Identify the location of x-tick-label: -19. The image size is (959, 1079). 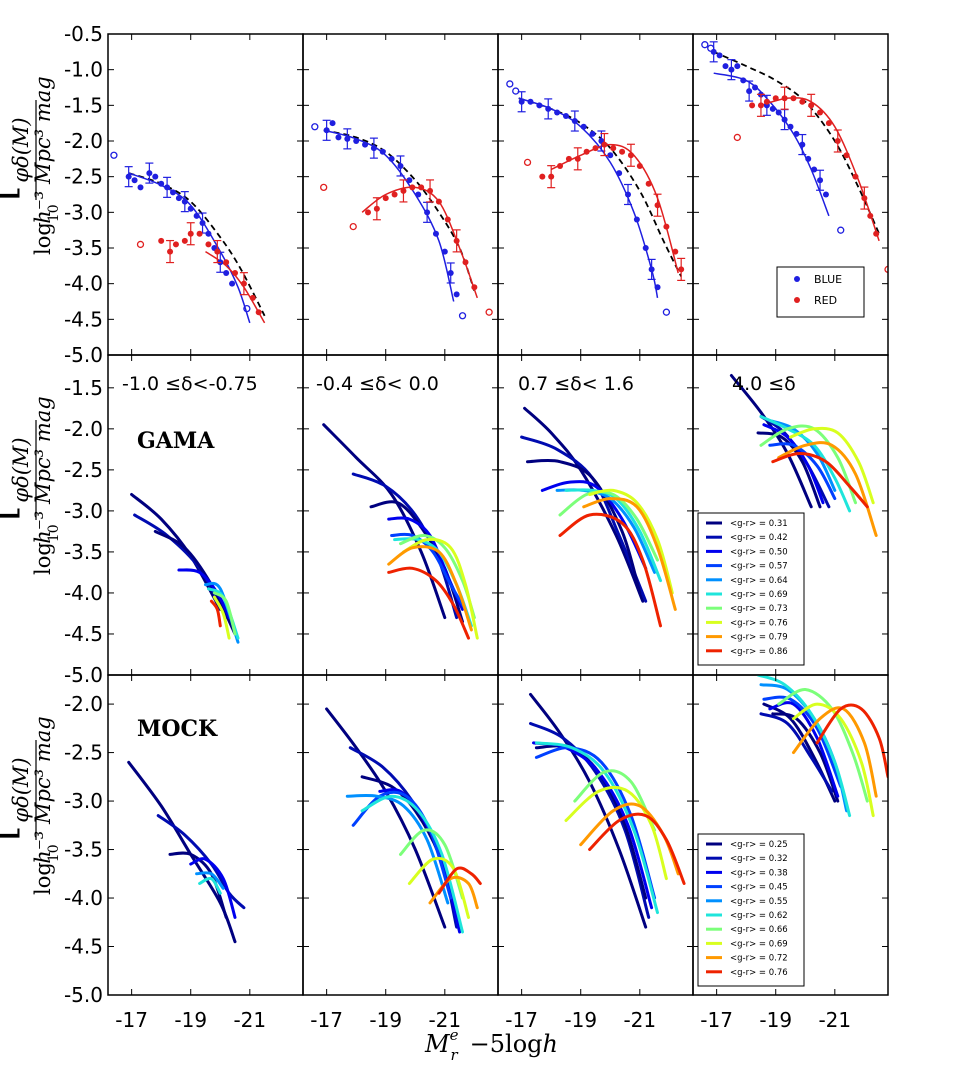
(775, 1020).